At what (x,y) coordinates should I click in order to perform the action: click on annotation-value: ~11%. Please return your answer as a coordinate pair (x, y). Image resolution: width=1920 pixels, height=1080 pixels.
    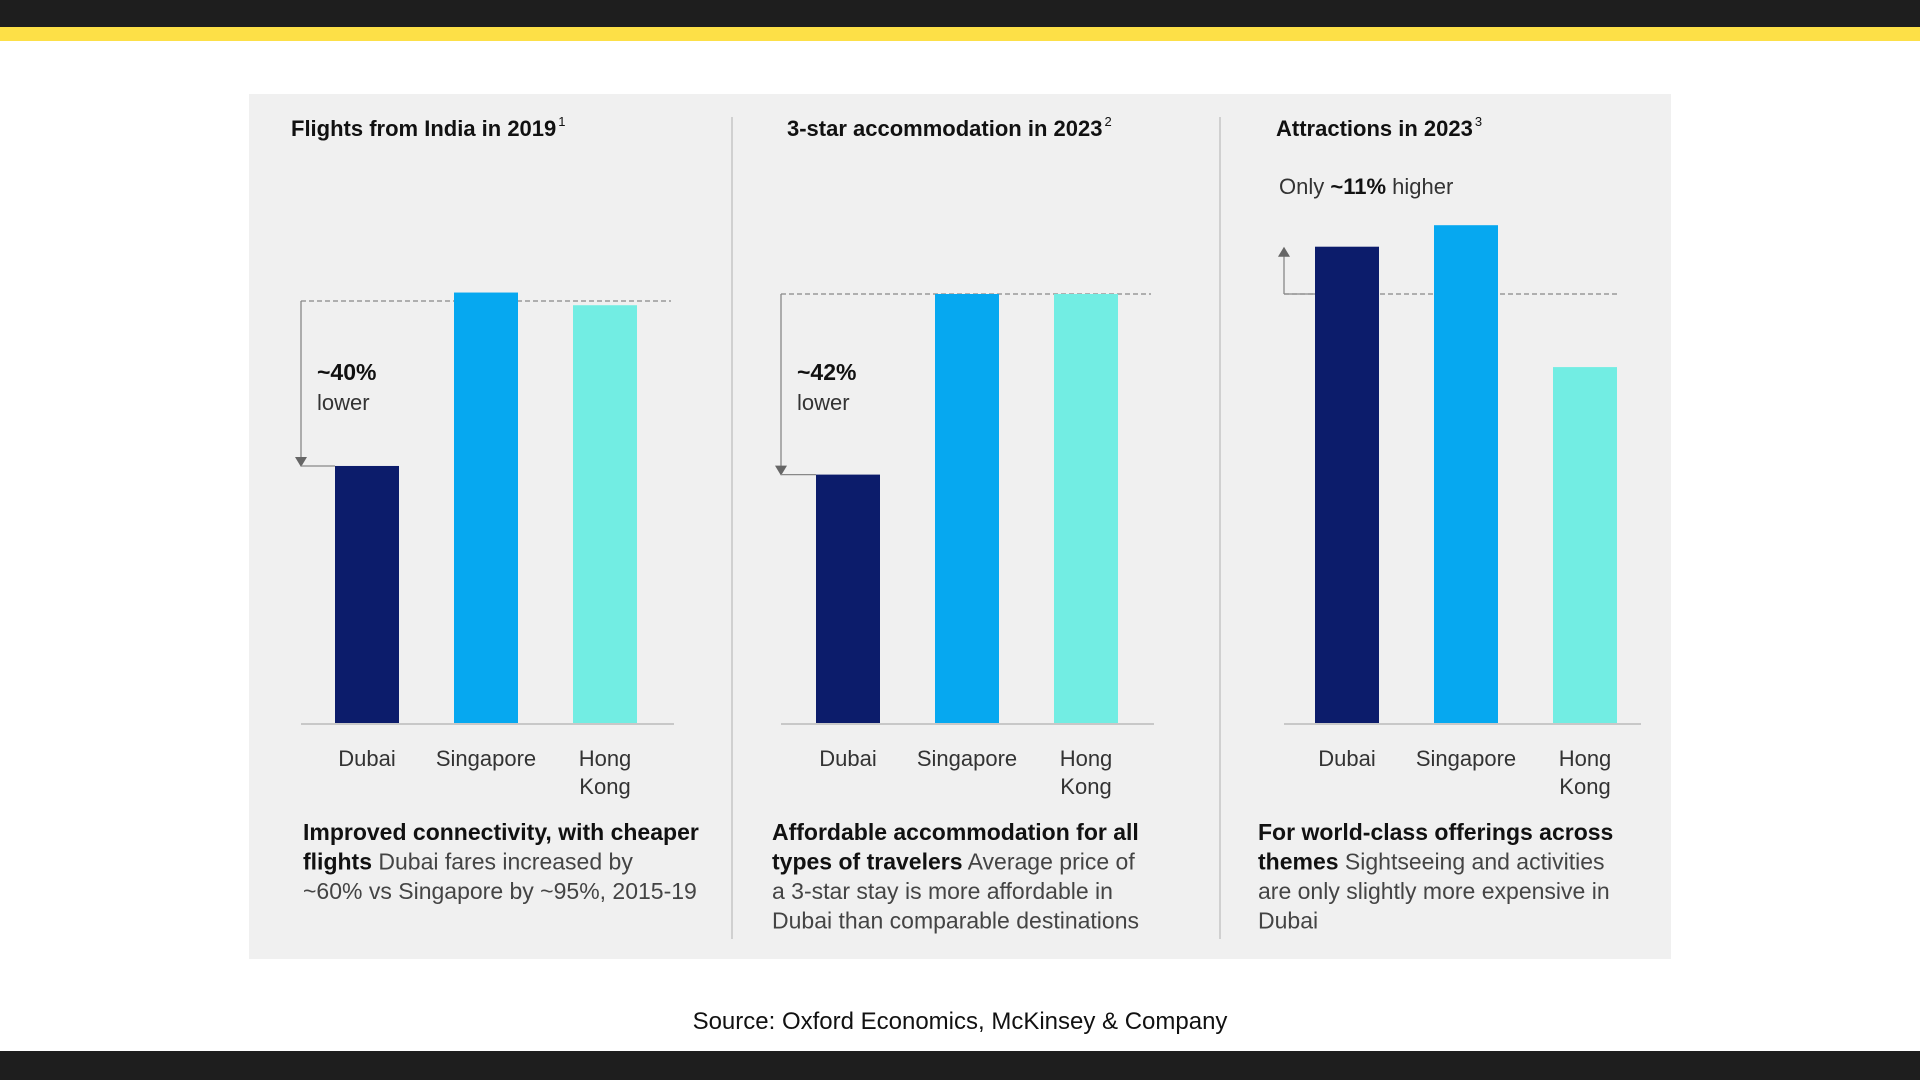
    Looking at the image, I should click on (1358, 186).